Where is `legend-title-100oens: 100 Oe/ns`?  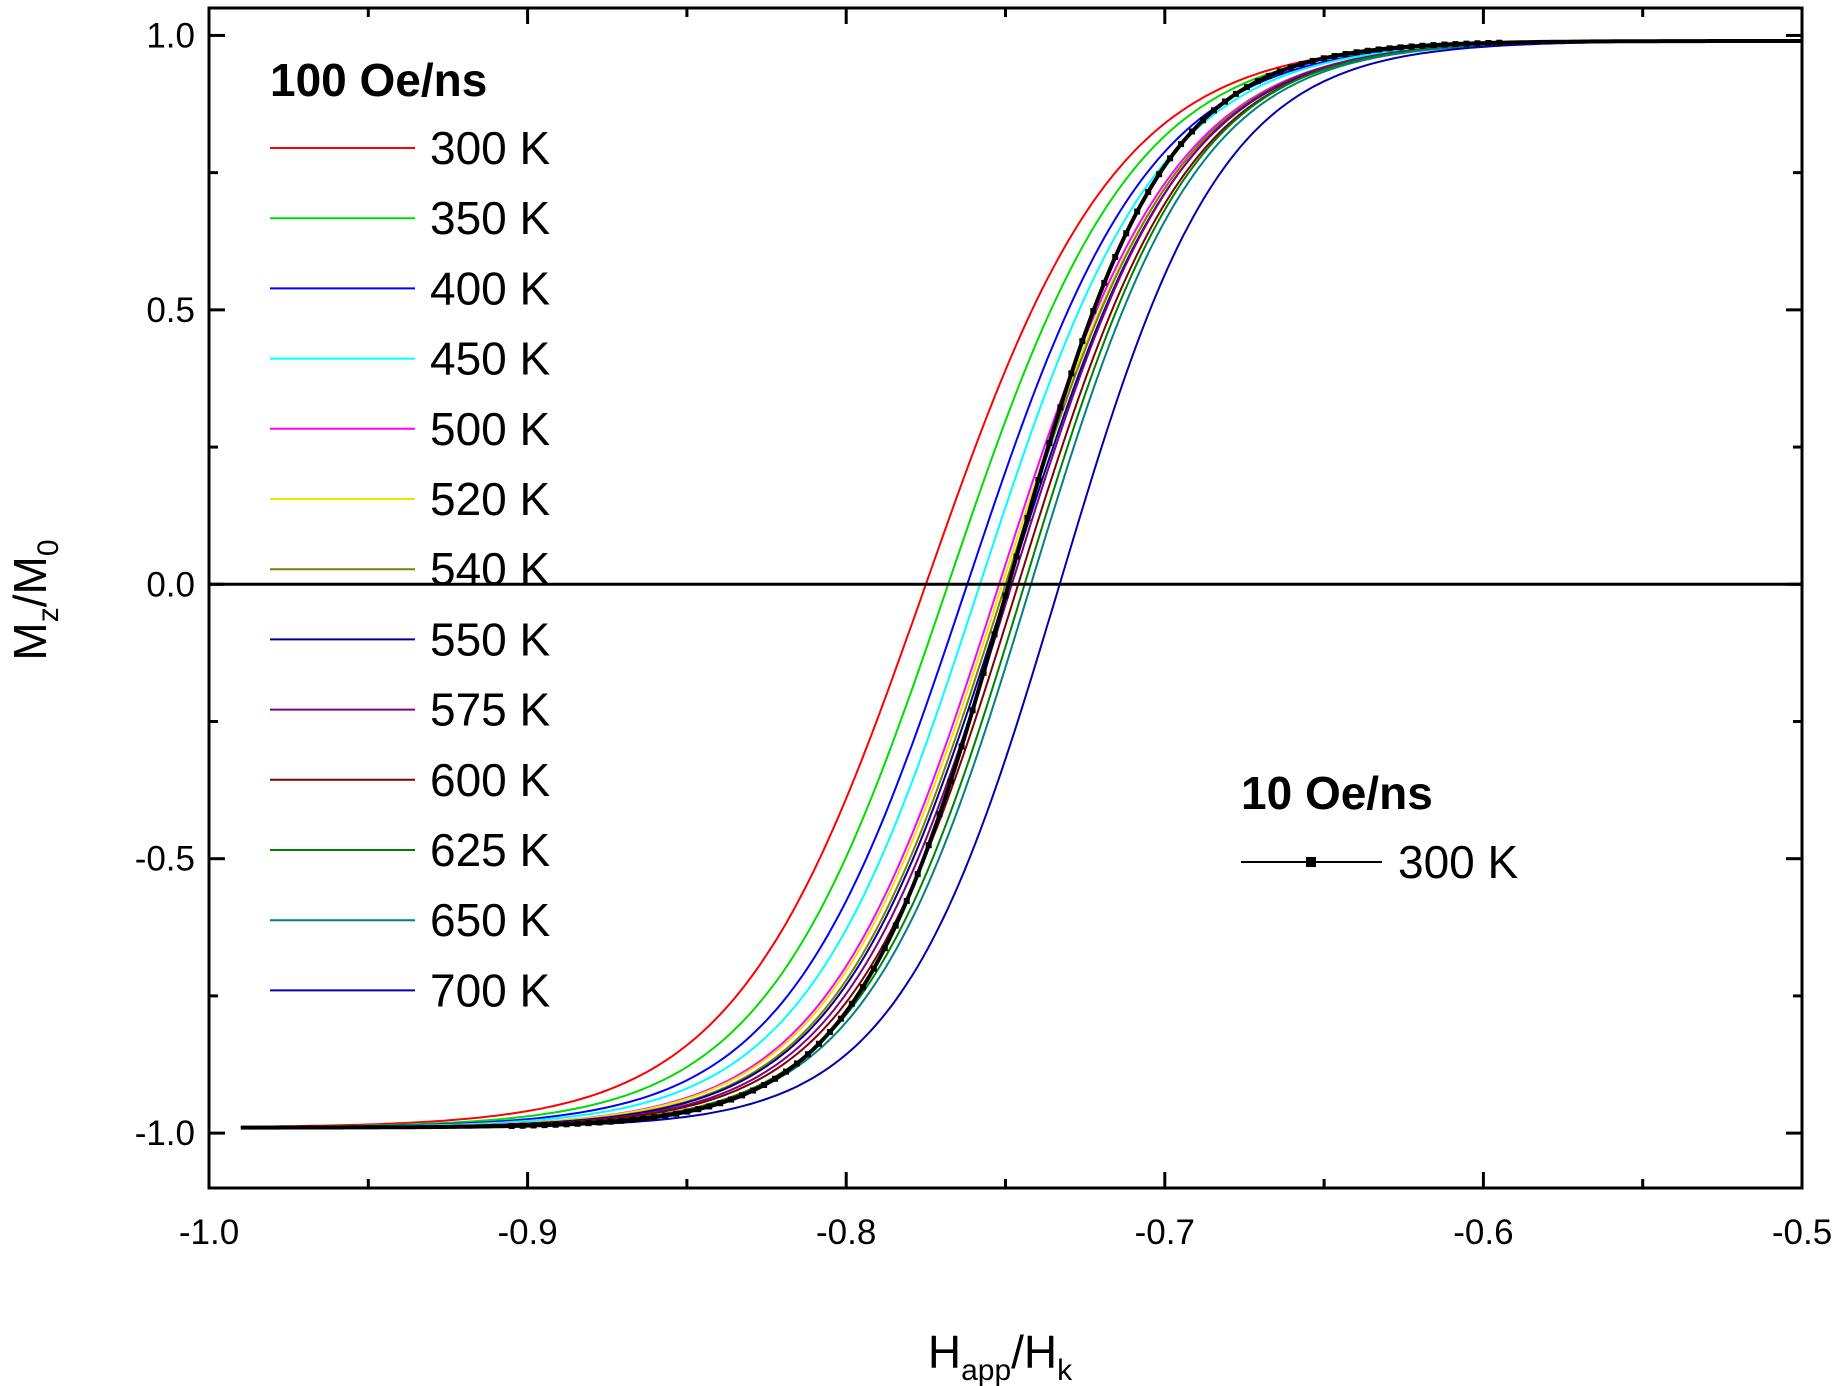 legend-title-100oens: 100 Oe/ns is located at coordinates (378, 80).